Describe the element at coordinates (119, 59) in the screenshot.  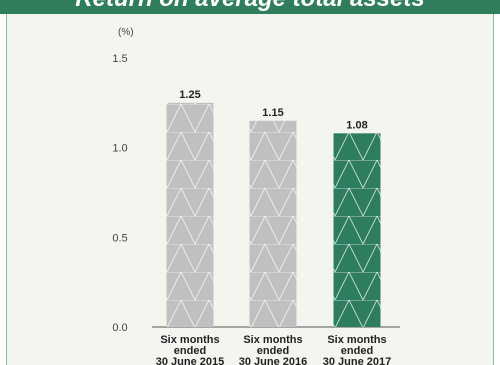
I see `y-tick-label: 1.5` at that location.